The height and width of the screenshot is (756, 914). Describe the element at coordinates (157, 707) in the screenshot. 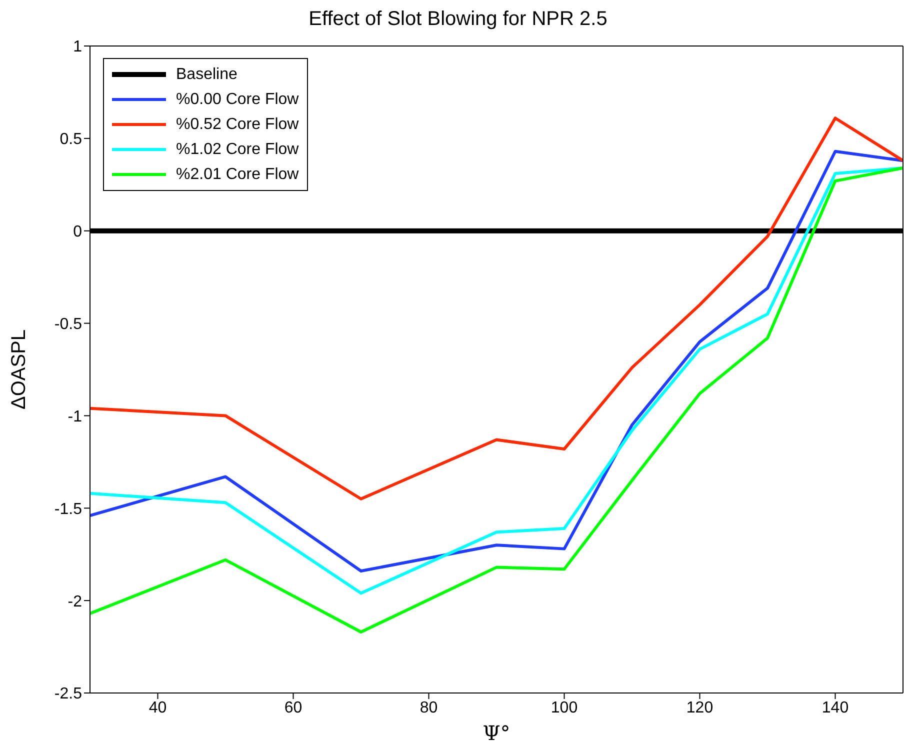

I see `x-tick-label: 40` at that location.